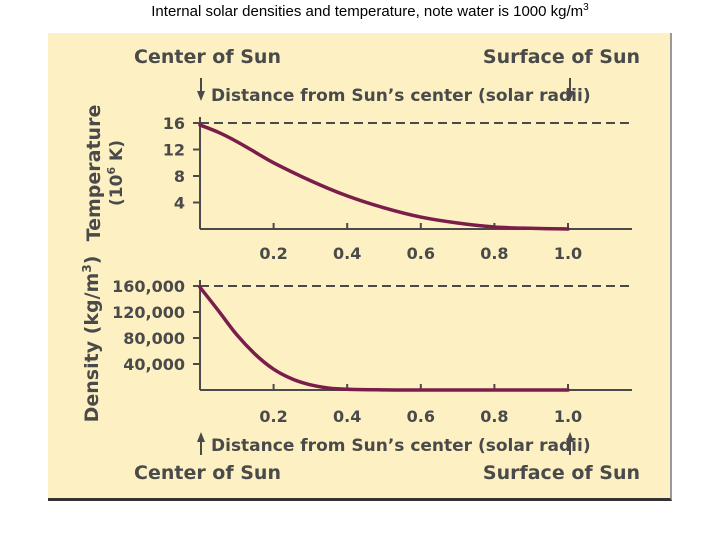 The image size is (720, 540). I want to click on density-x-tick-label: 1.0, so click(568, 416).